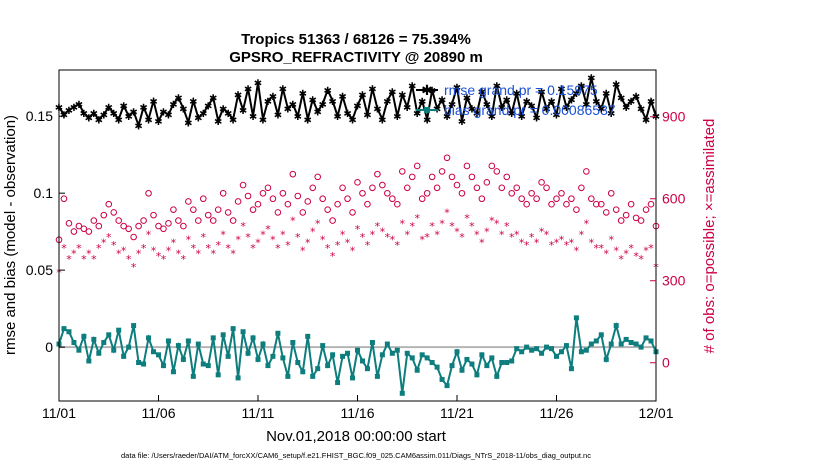 The height and width of the screenshot is (470, 830). Describe the element at coordinates (557, 413) in the screenshot. I see `x-tick-label: 11/26` at that location.